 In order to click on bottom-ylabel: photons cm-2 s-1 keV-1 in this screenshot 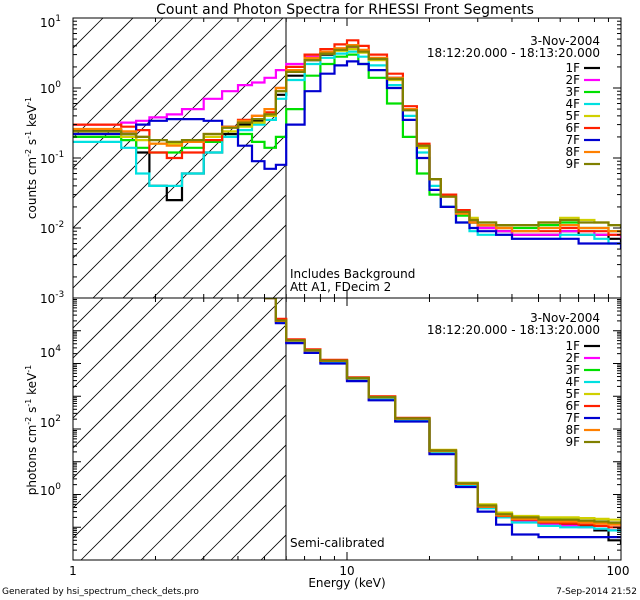, I will do `click(31, 430)`.